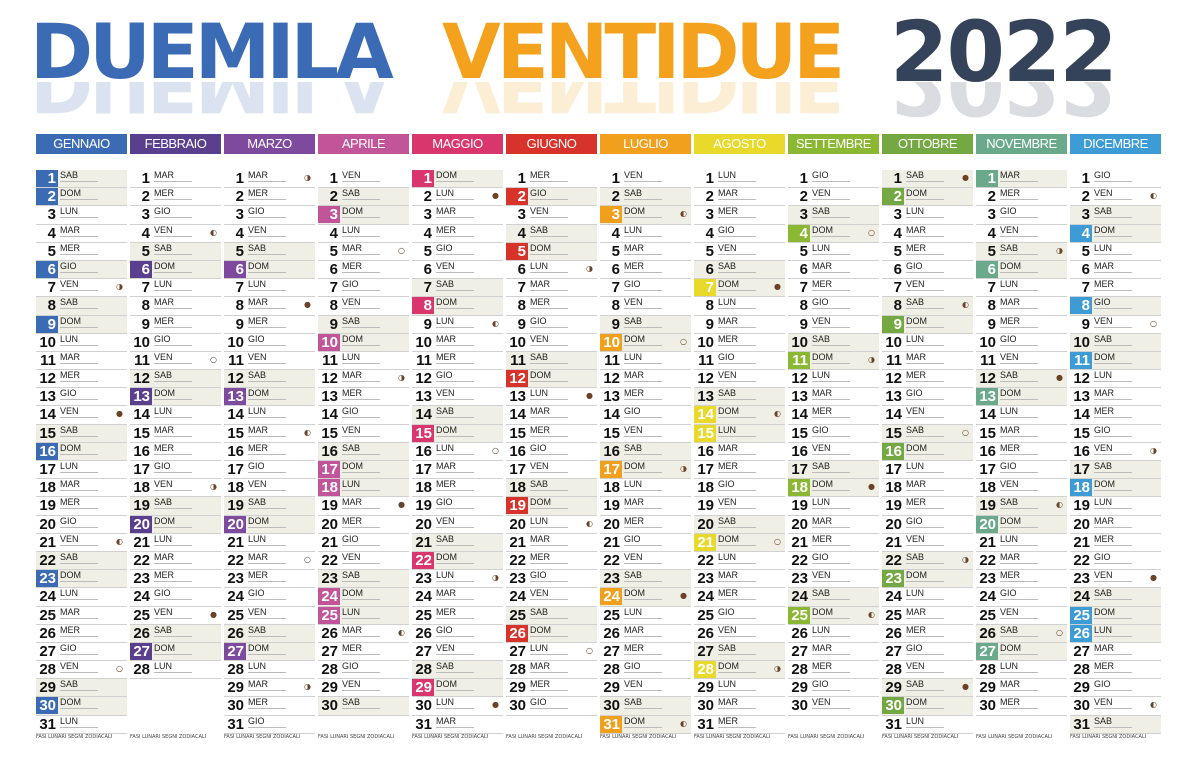 This screenshot has height=765, width=1200. I want to click on day-row: 10 MAR, so click(457, 343).